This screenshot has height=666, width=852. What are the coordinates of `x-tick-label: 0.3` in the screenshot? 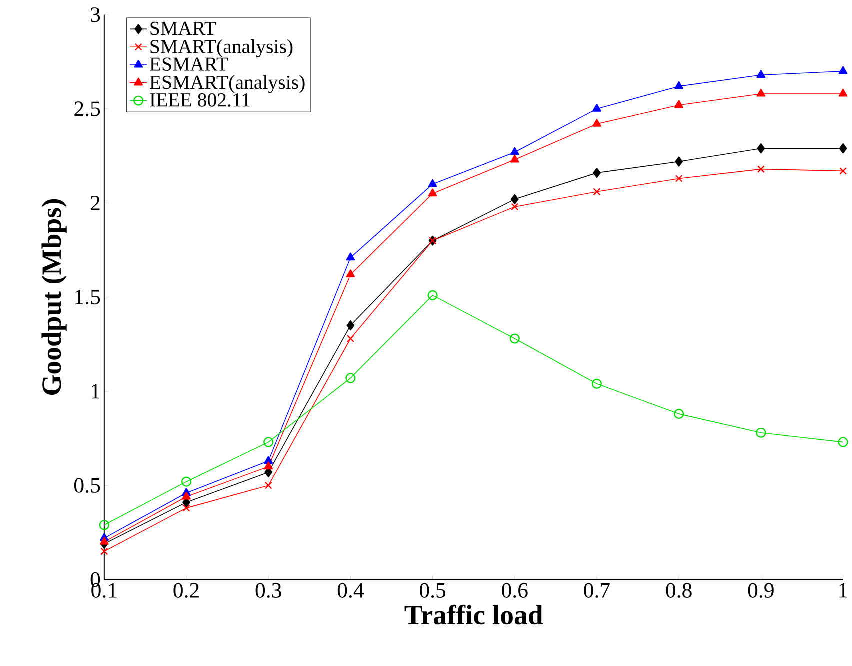 It's located at (269, 590).